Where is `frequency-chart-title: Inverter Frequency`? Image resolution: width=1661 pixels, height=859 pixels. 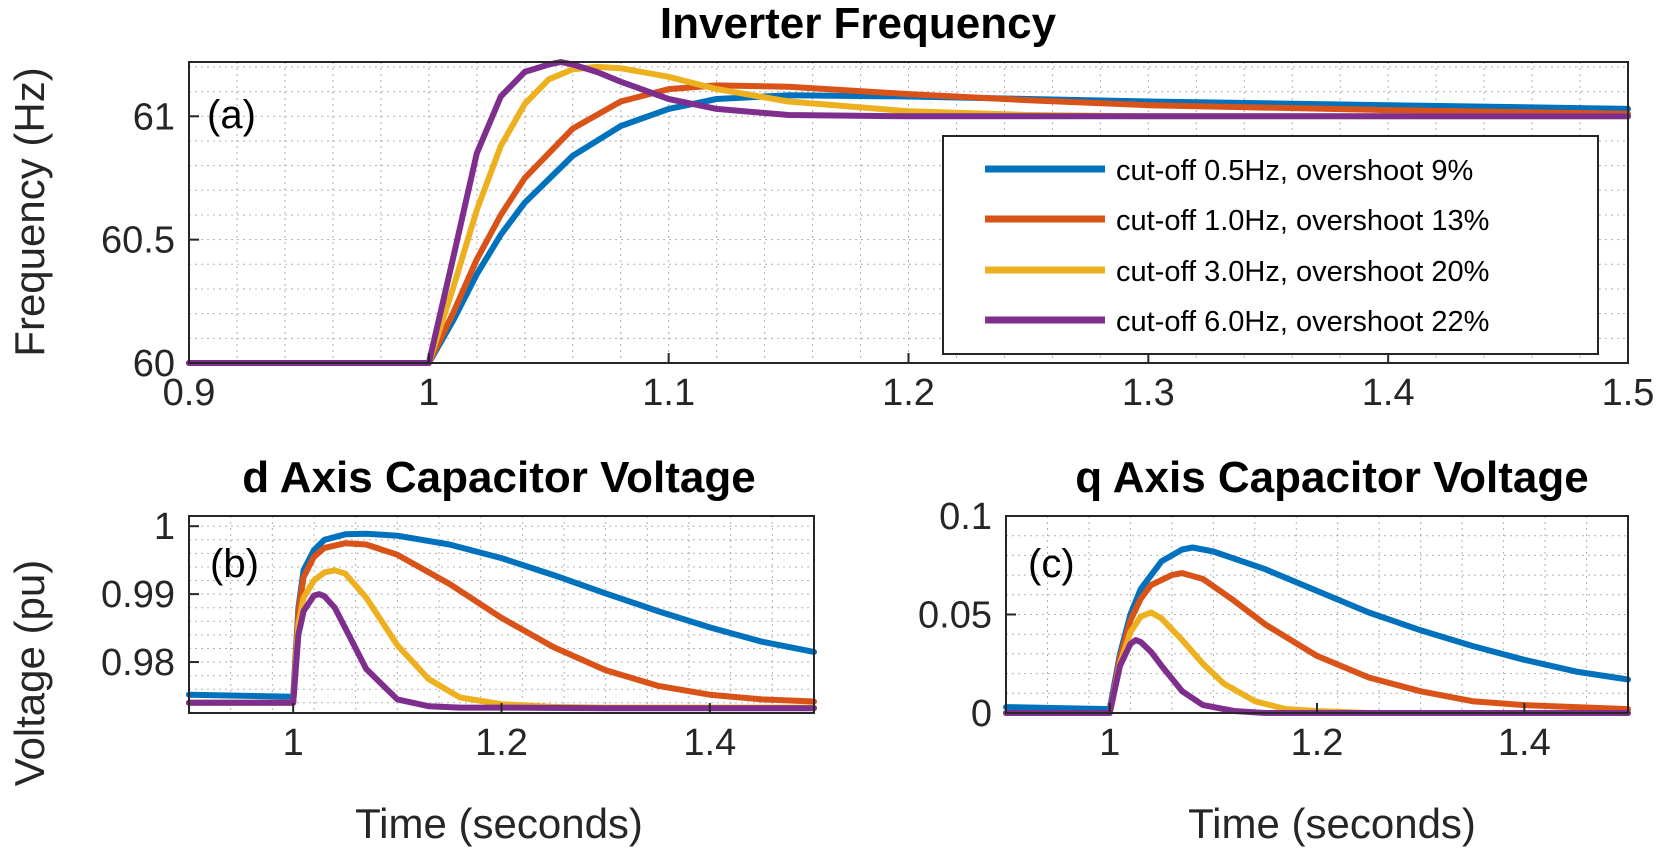 frequency-chart-title: Inverter Frequency is located at coordinates (858, 24).